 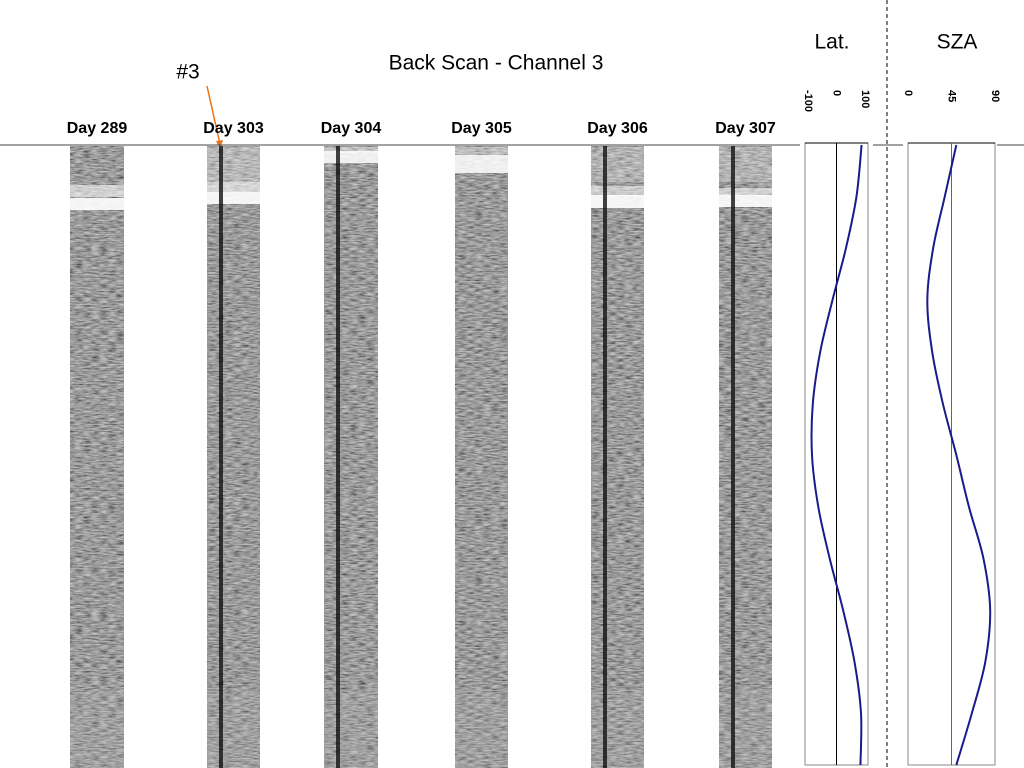 What do you see at coordinates (745, 128) in the screenshot?
I see `day-label: Day 307` at bounding box center [745, 128].